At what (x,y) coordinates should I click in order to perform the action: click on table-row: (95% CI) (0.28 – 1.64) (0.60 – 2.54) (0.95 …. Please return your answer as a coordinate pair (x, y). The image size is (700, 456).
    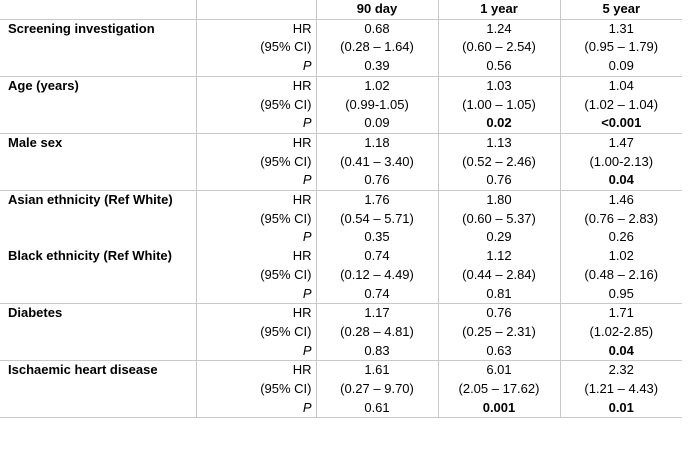
    Looking at the image, I should click on (341, 48).